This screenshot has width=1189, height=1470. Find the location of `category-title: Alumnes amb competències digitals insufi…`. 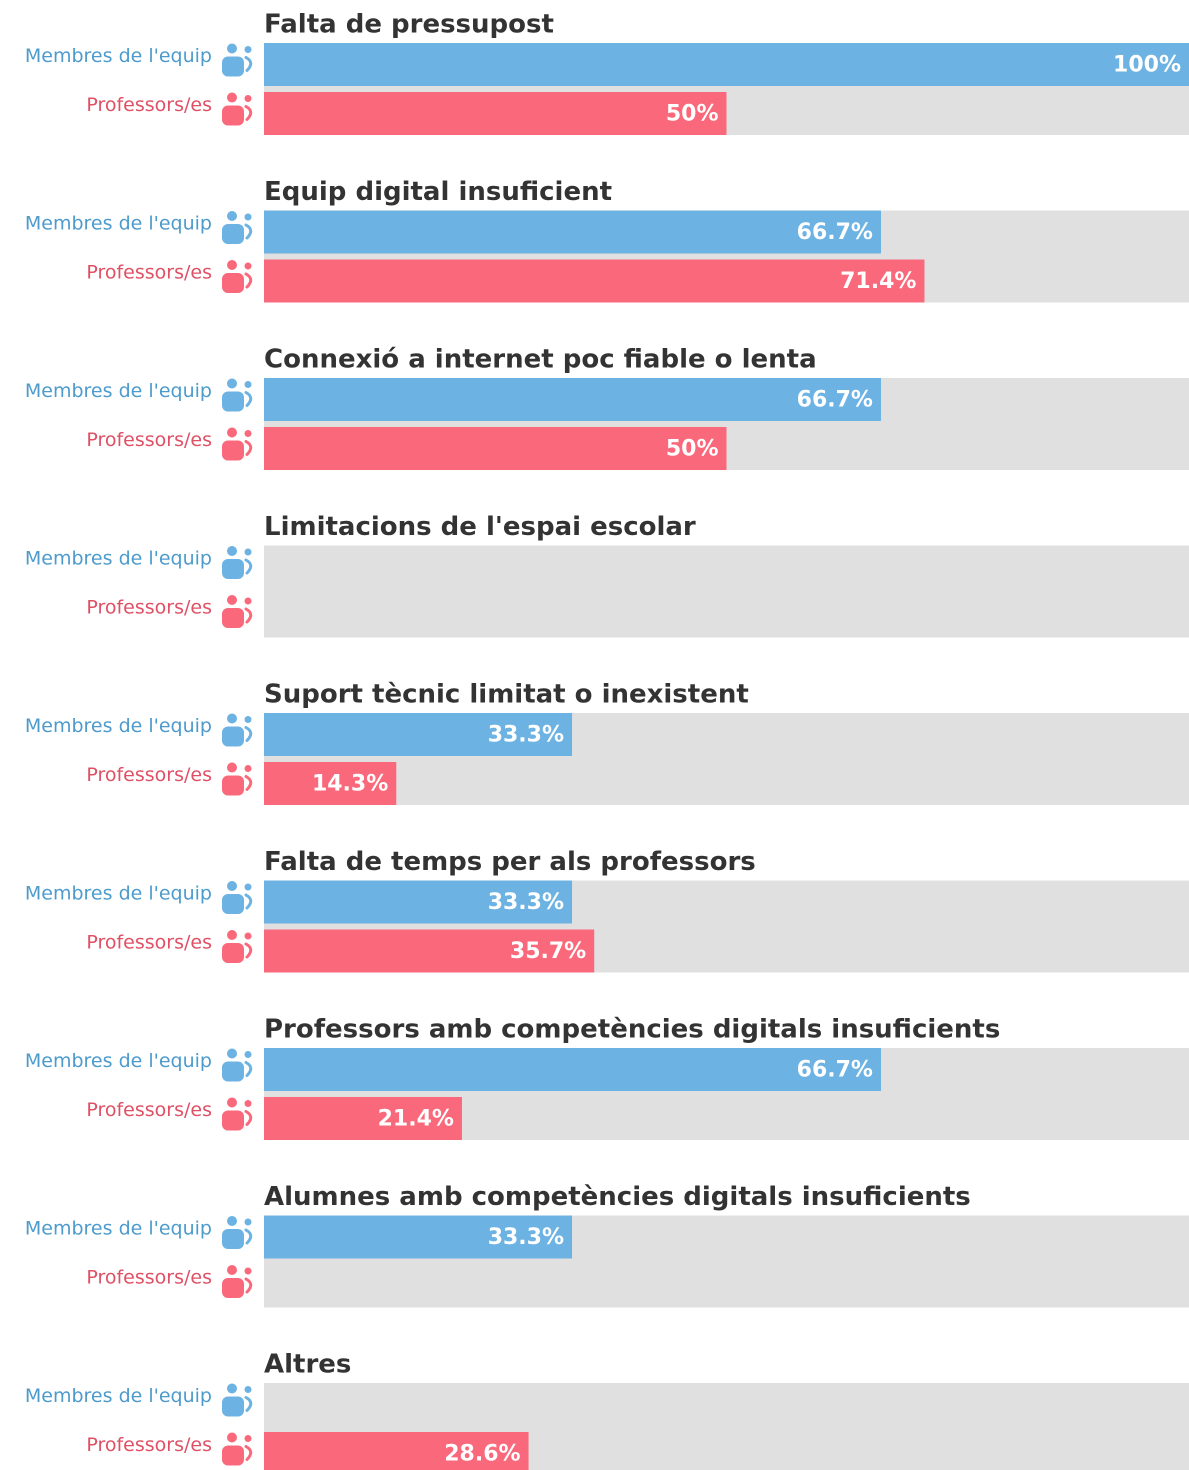

category-title: Alumnes amb competències digitals insufi… is located at coordinates (617, 1197).